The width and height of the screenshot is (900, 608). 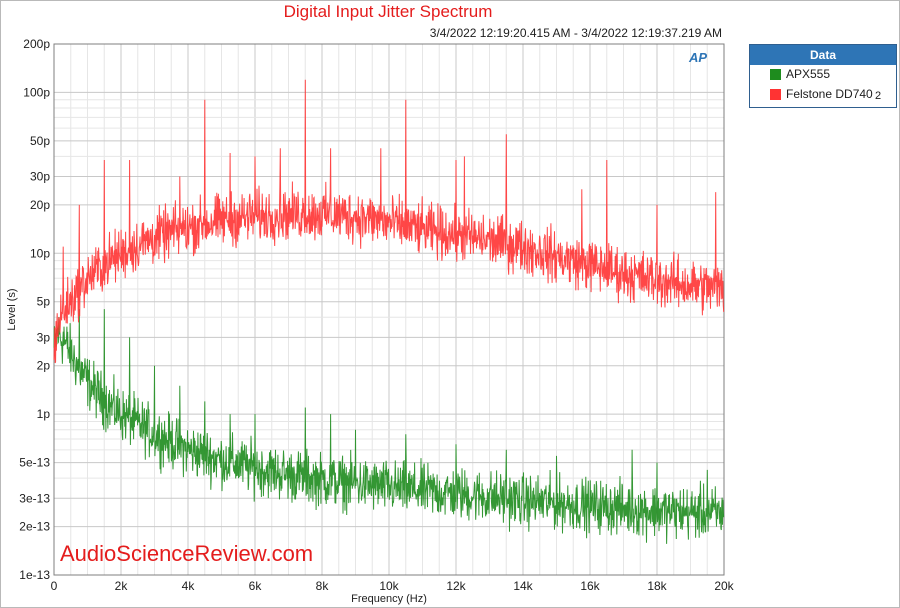 What do you see at coordinates (40, 205) in the screenshot?
I see `y-tick-label: 20p` at bounding box center [40, 205].